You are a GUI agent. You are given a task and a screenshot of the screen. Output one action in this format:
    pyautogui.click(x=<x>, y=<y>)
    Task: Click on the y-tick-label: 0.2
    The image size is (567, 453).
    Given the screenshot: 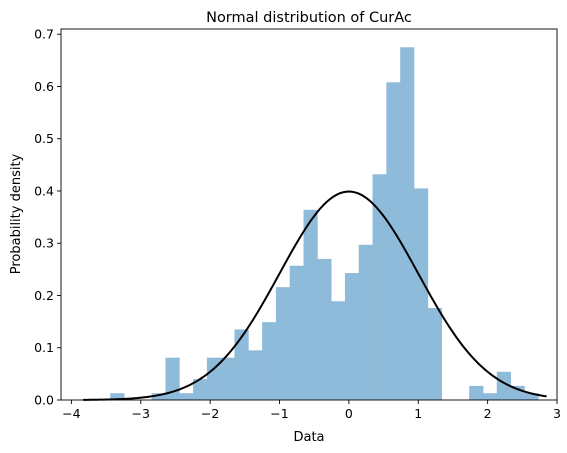 What is the action you would take?
    pyautogui.click(x=44, y=295)
    